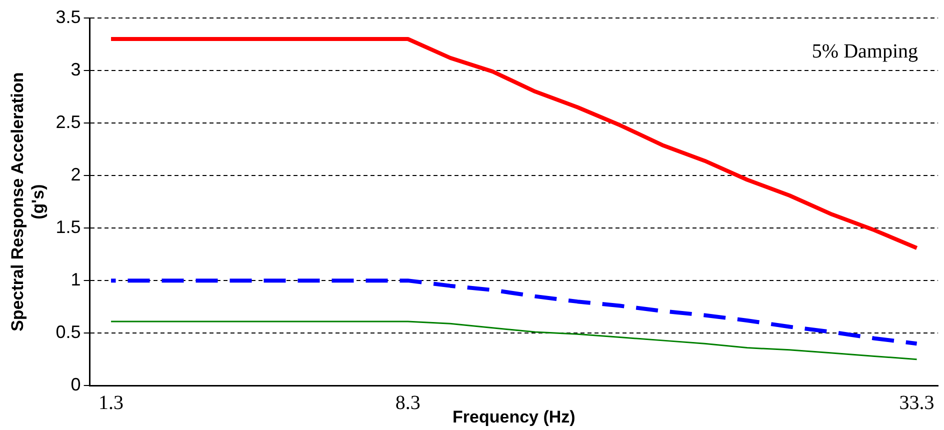 This screenshot has height=430, width=944. Describe the element at coordinates (865, 51) in the screenshot. I see `annotation: 5% Damping` at that location.